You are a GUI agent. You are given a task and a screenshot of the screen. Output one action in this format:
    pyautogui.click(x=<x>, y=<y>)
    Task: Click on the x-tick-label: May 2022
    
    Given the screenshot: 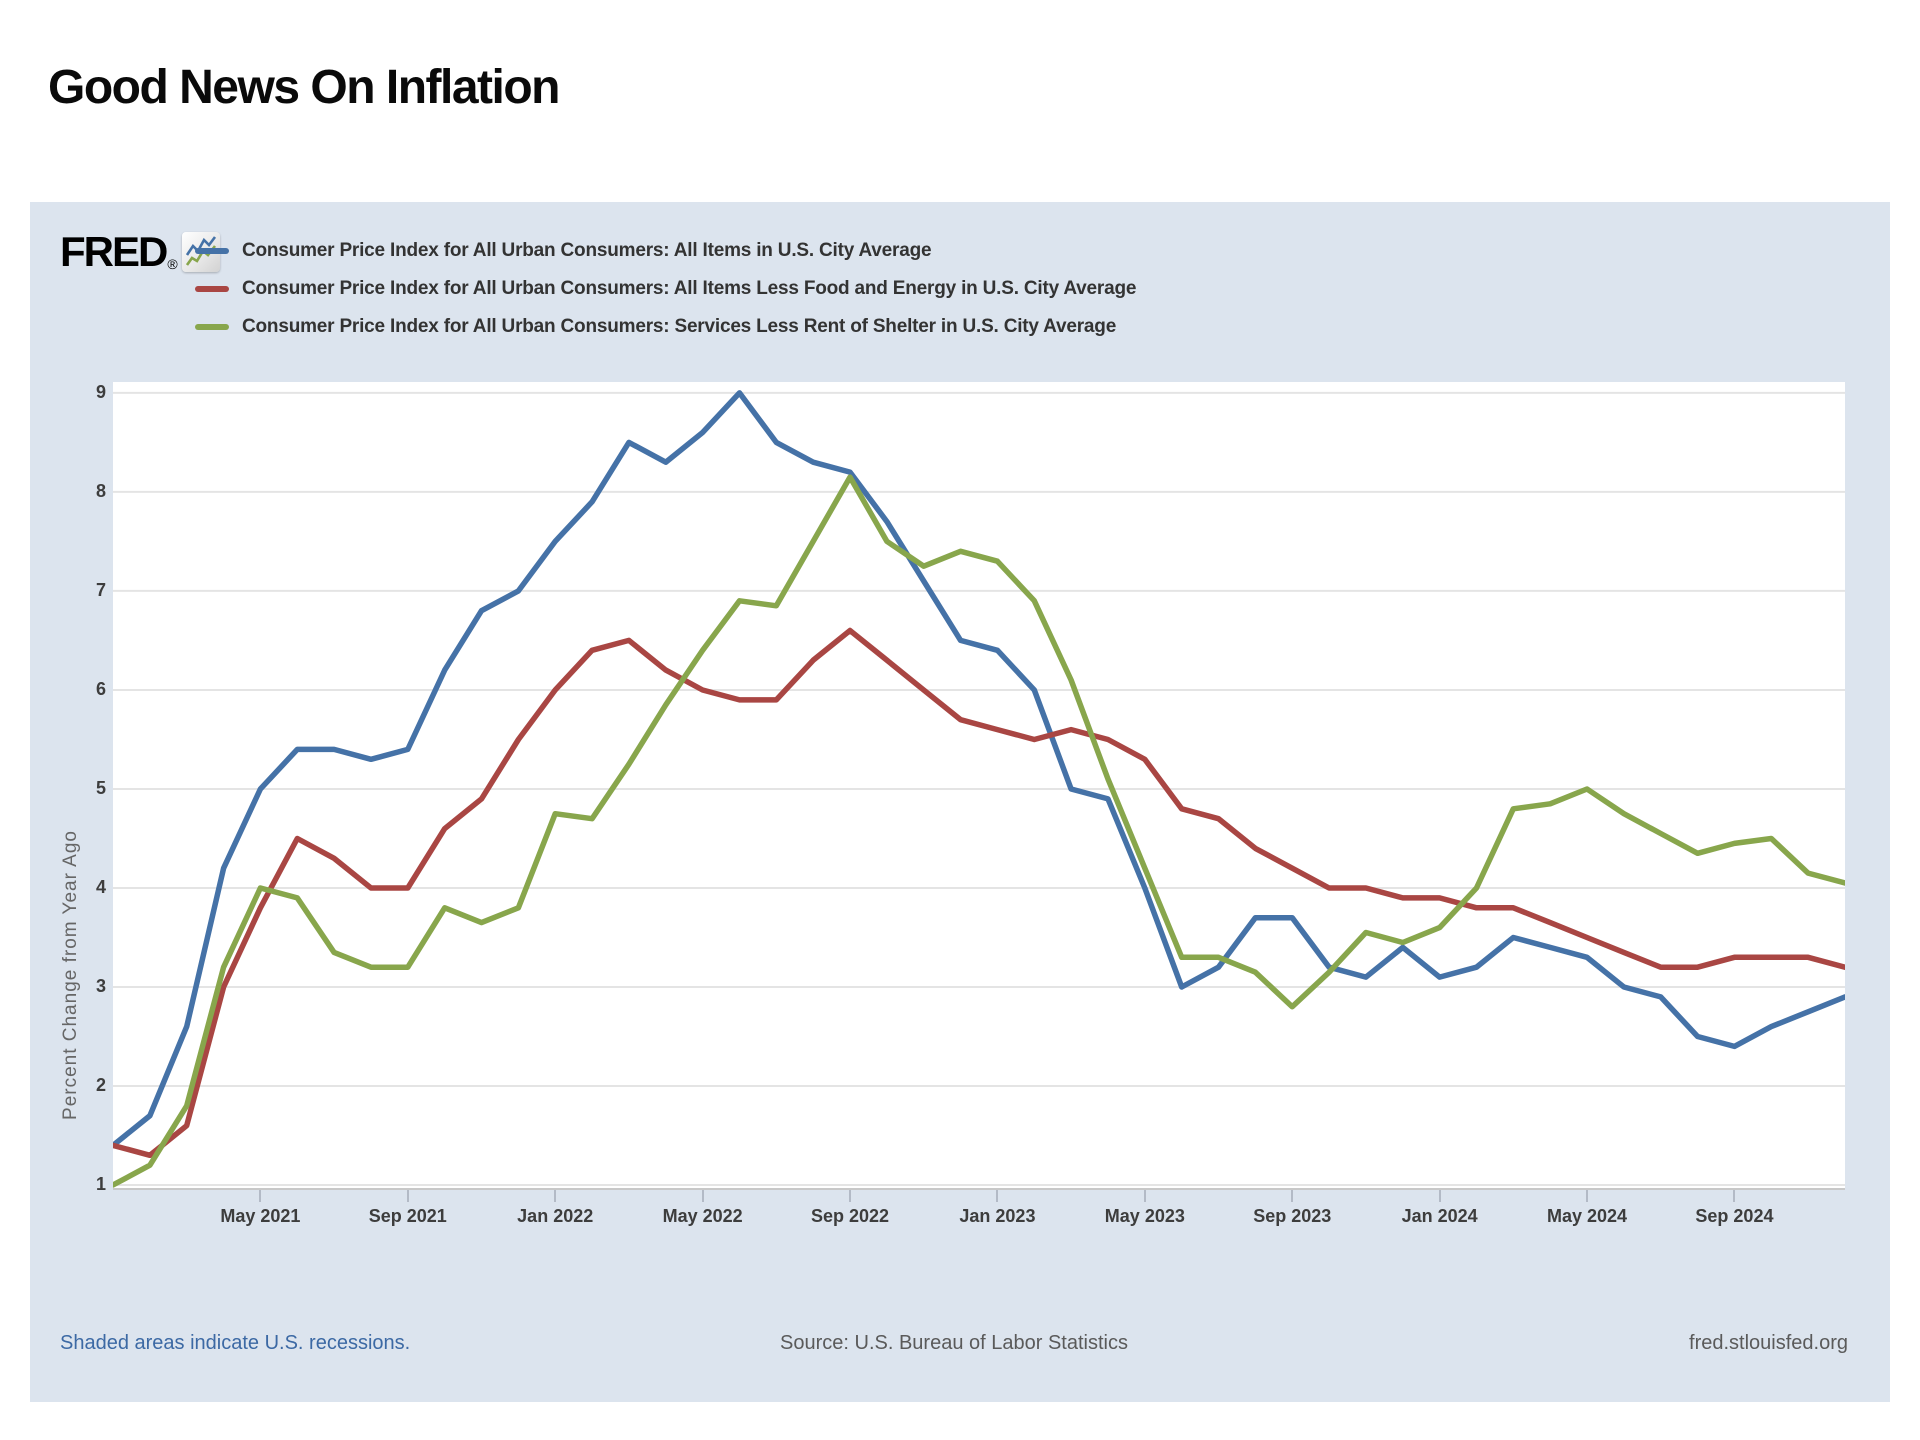 What is the action you would take?
    pyautogui.click(x=702, y=1216)
    